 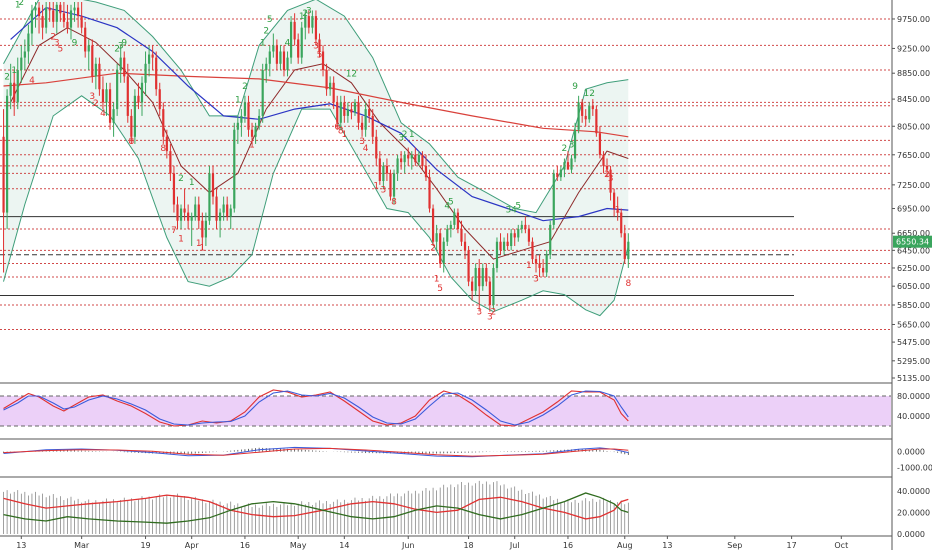 I want to click on sell-count-label: 7, so click(x=174, y=231).